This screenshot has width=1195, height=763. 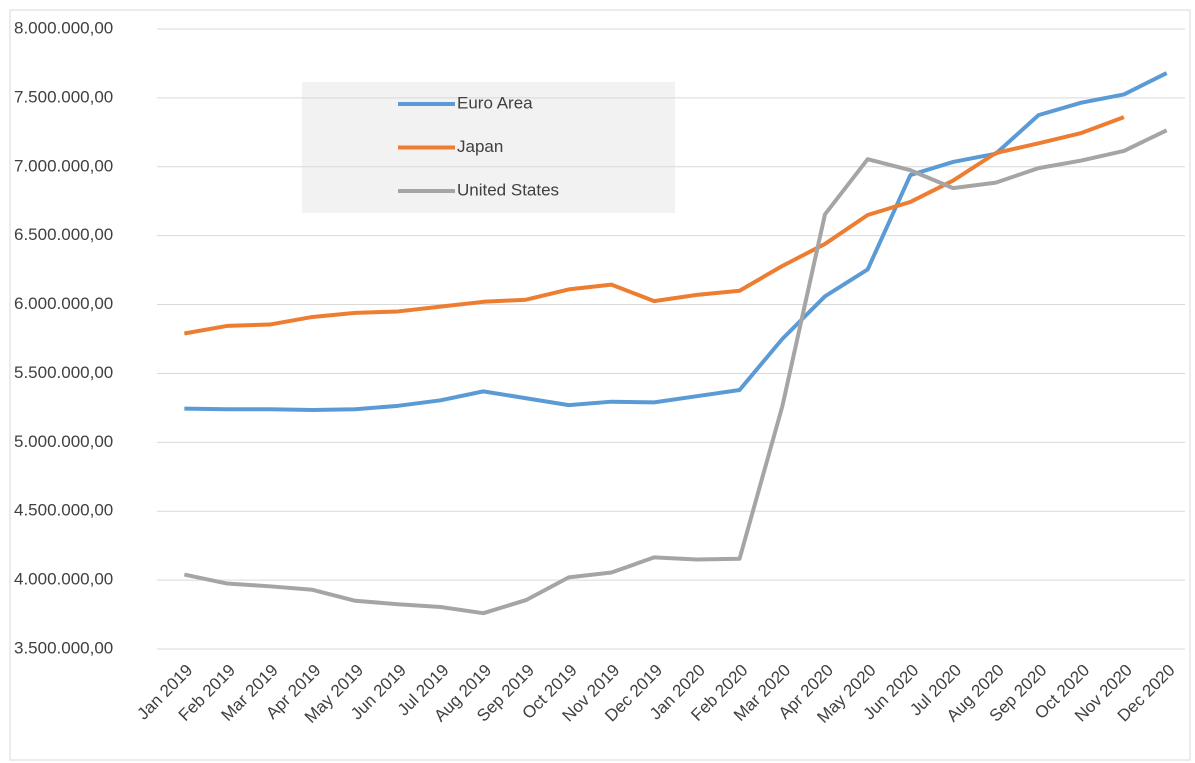 I want to click on y-tick-label: 7.000.000,00, so click(x=63, y=165).